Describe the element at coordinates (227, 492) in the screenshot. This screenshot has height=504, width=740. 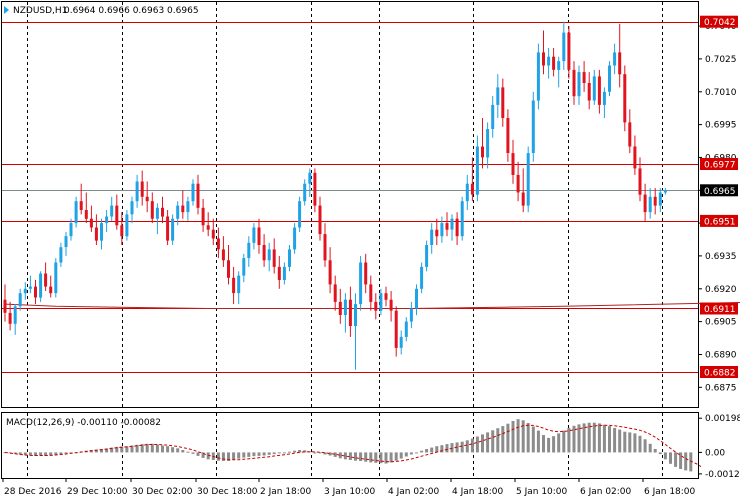
I see `time-tick-label: 30 Dec 18:00` at that location.